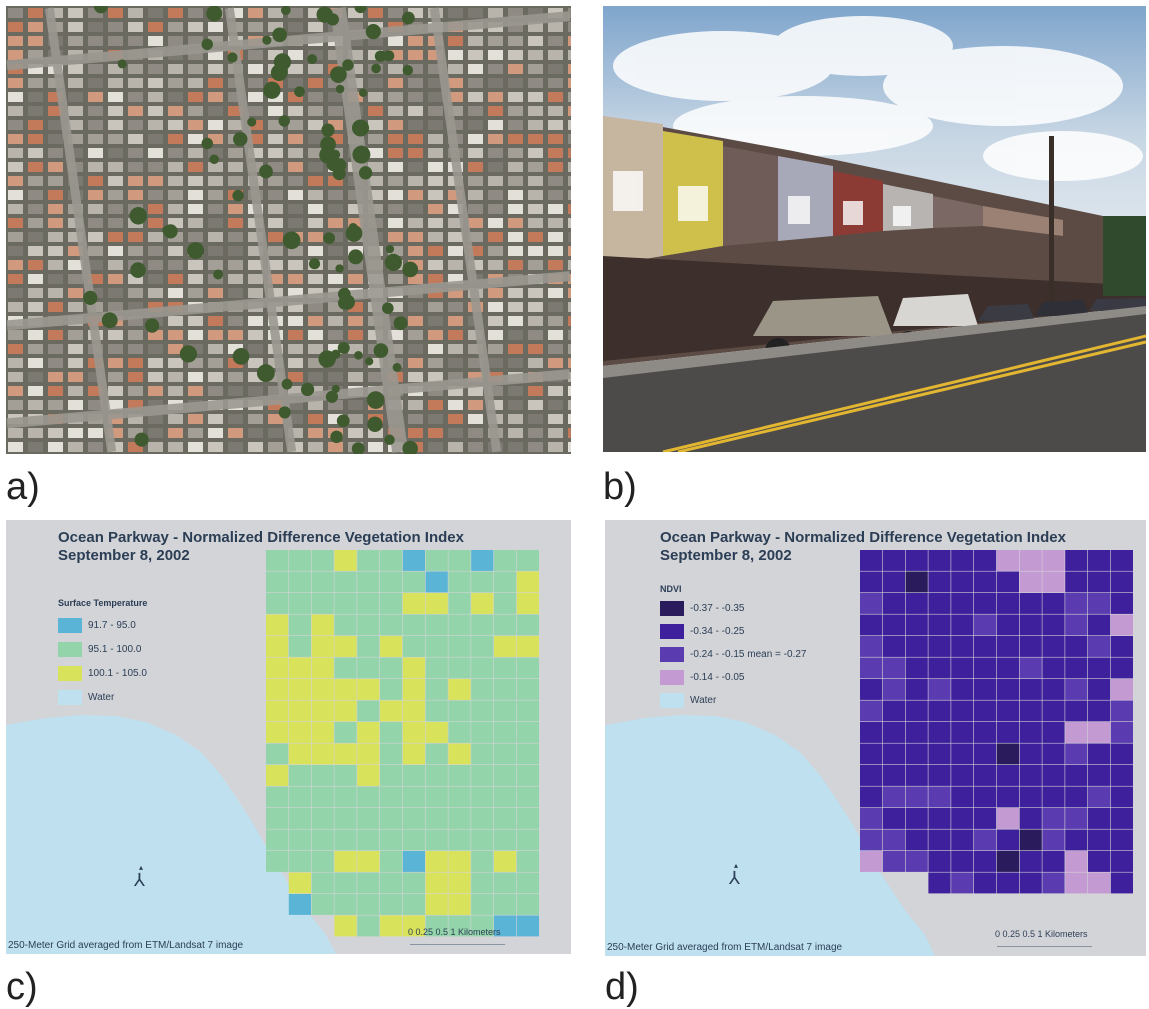 The image size is (1149, 1009). Describe the element at coordinates (117, 673) in the screenshot. I see `legend-label: 100.1 - 105.0` at that location.